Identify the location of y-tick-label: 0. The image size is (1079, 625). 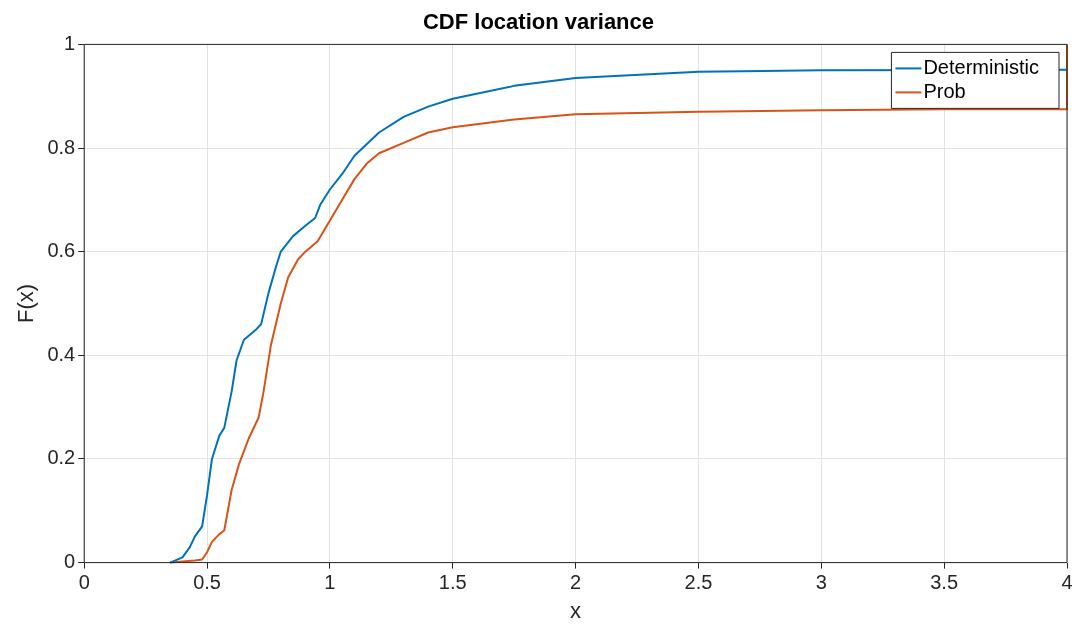
(70, 561).